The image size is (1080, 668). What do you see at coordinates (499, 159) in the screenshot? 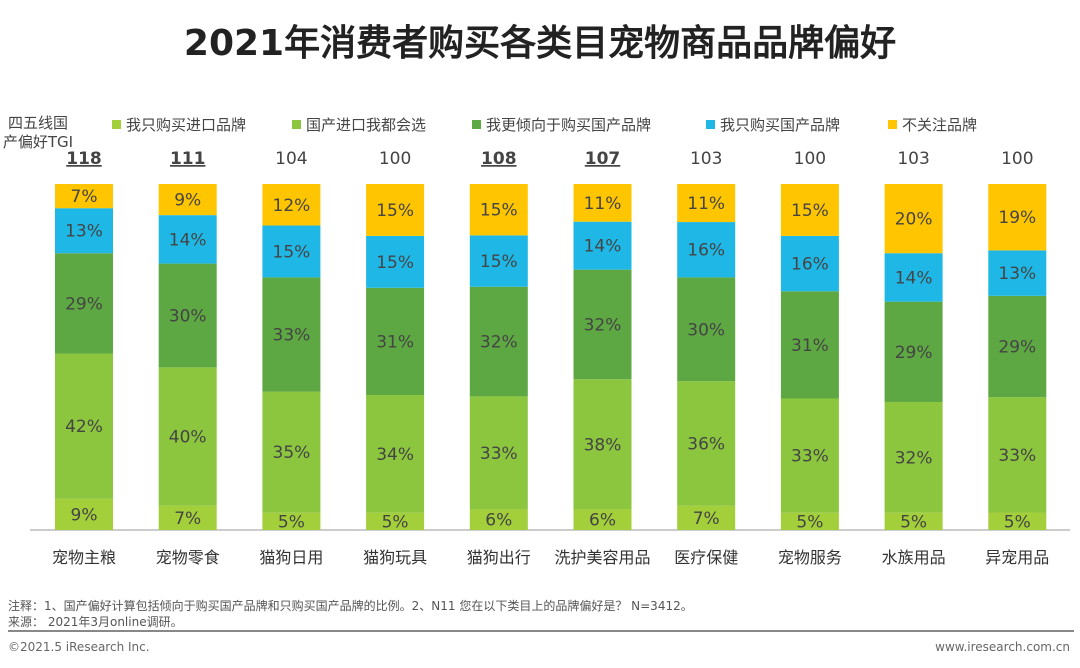
I see `tgi-value: 108` at bounding box center [499, 159].